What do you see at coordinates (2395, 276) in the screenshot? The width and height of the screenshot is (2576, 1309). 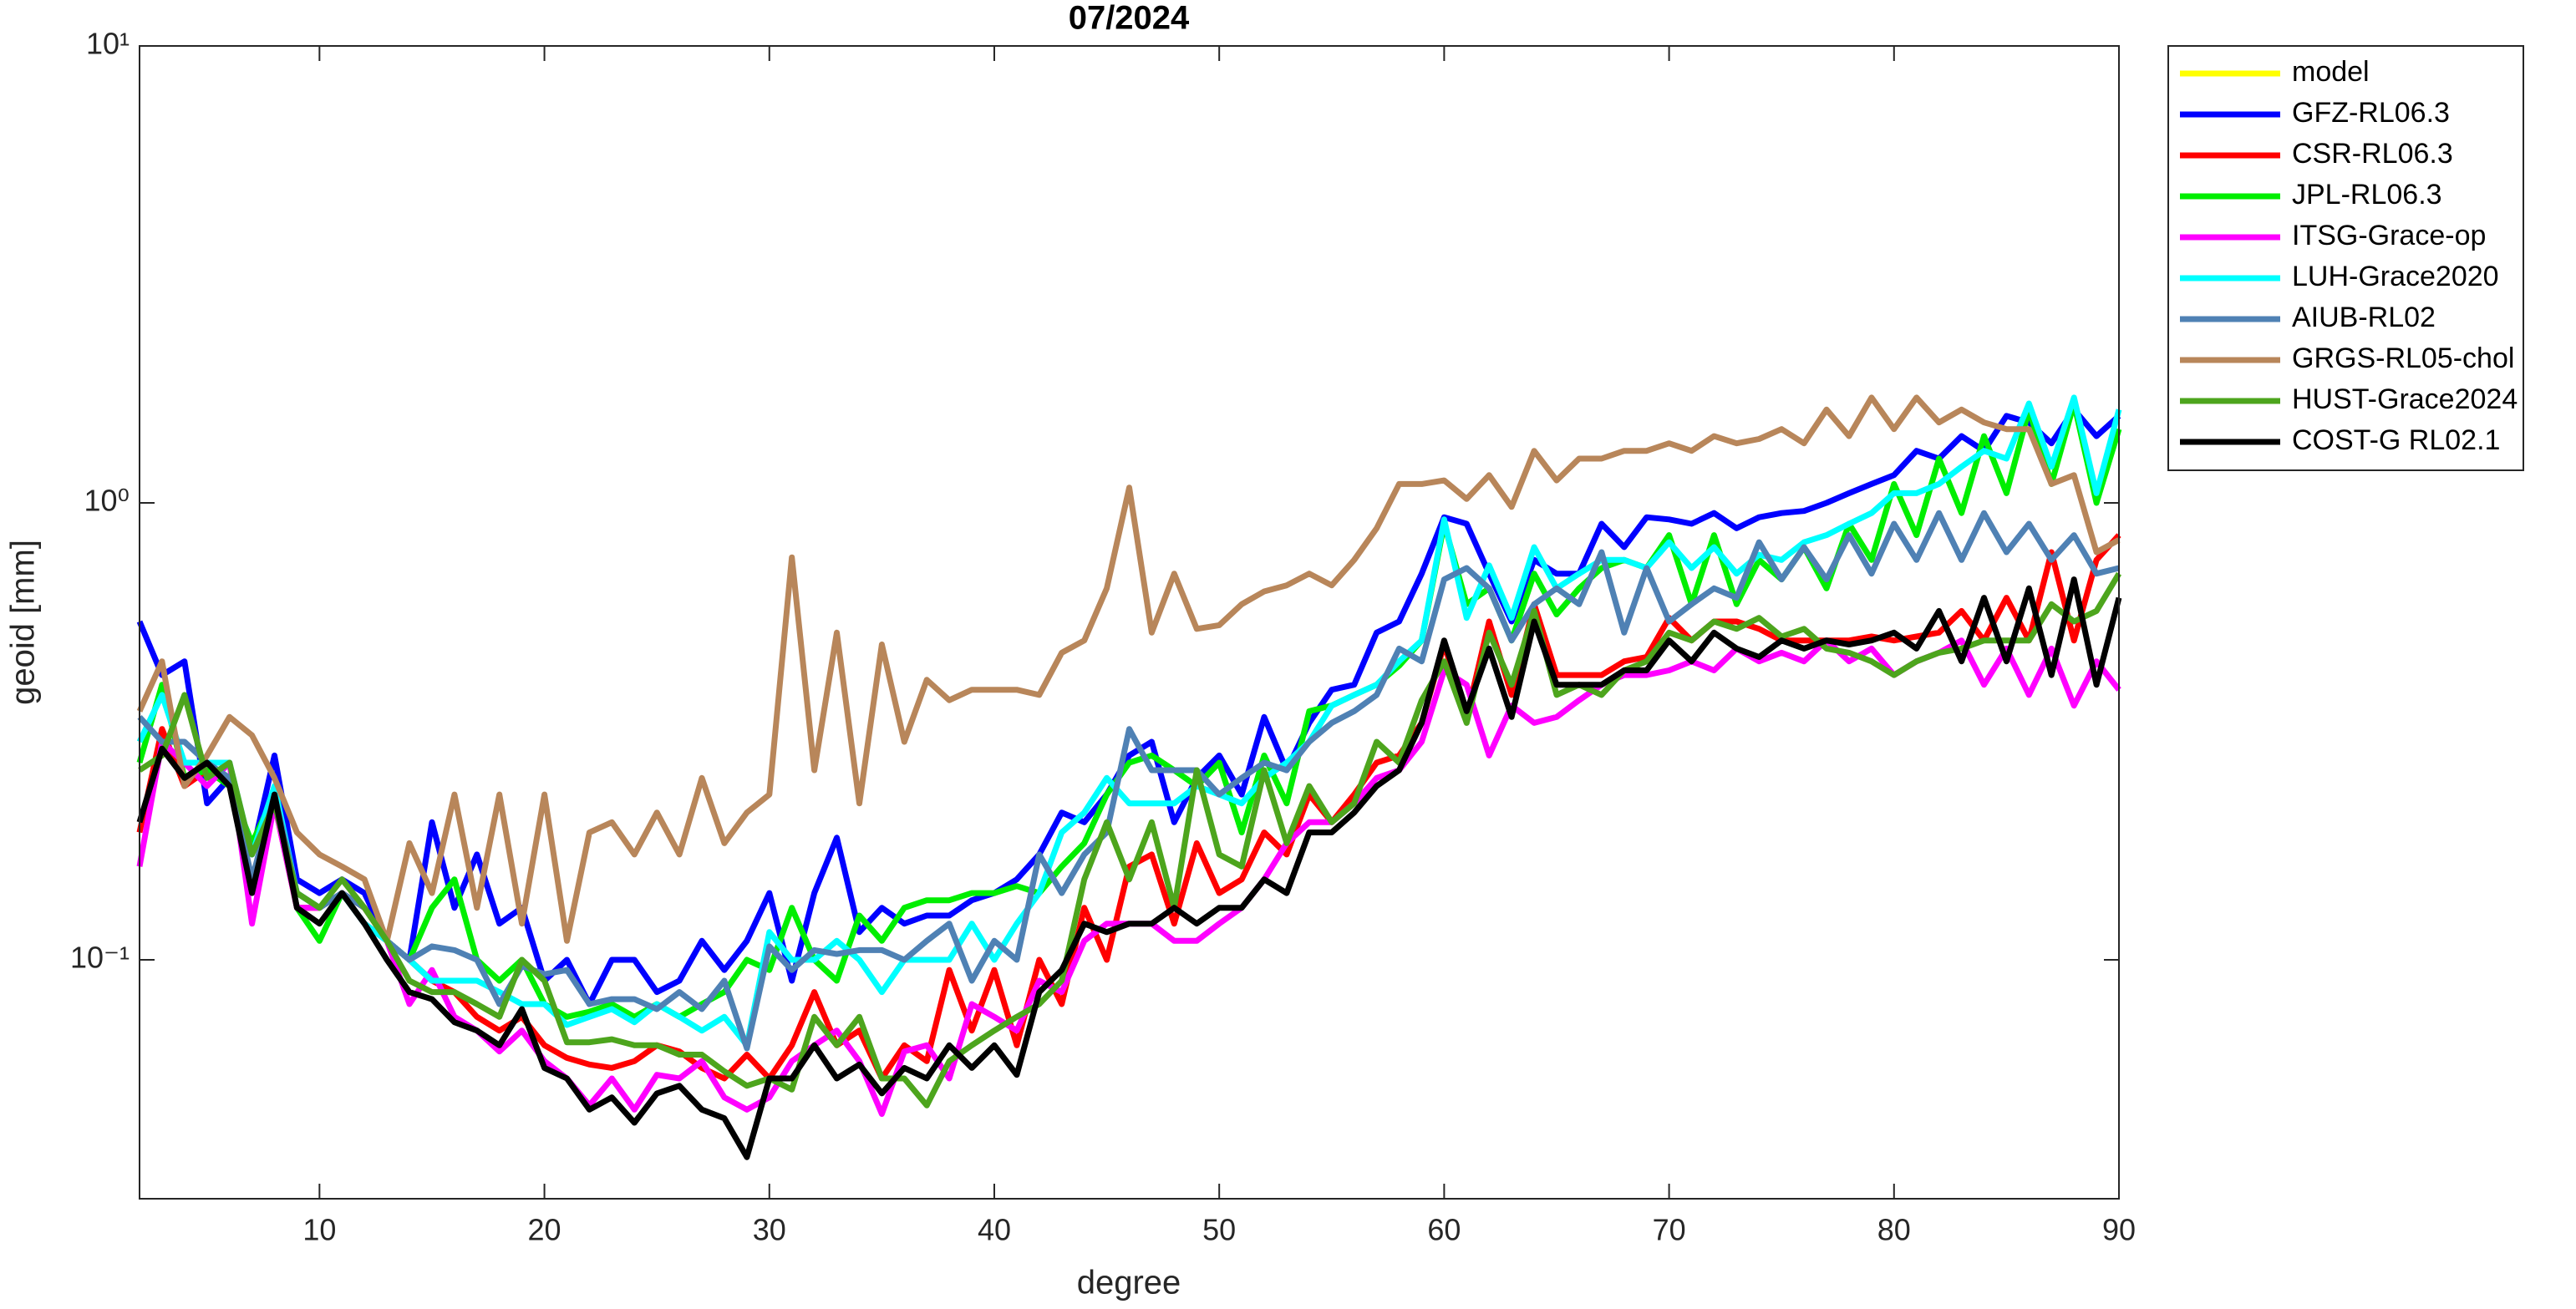 I see `legend-label: LUH-Grace2020` at bounding box center [2395, 276].